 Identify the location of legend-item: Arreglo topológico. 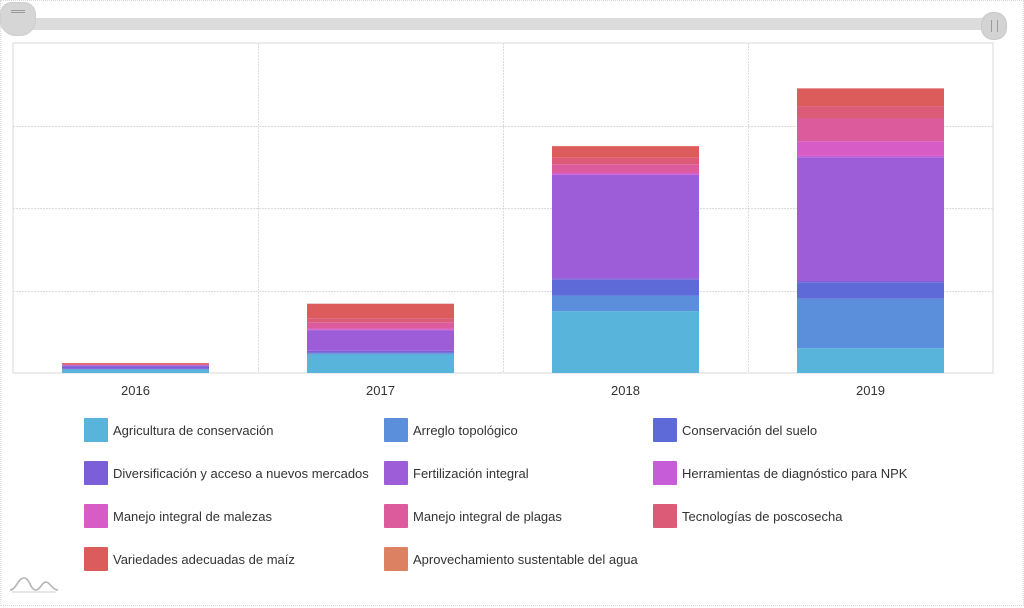
(451, 430).